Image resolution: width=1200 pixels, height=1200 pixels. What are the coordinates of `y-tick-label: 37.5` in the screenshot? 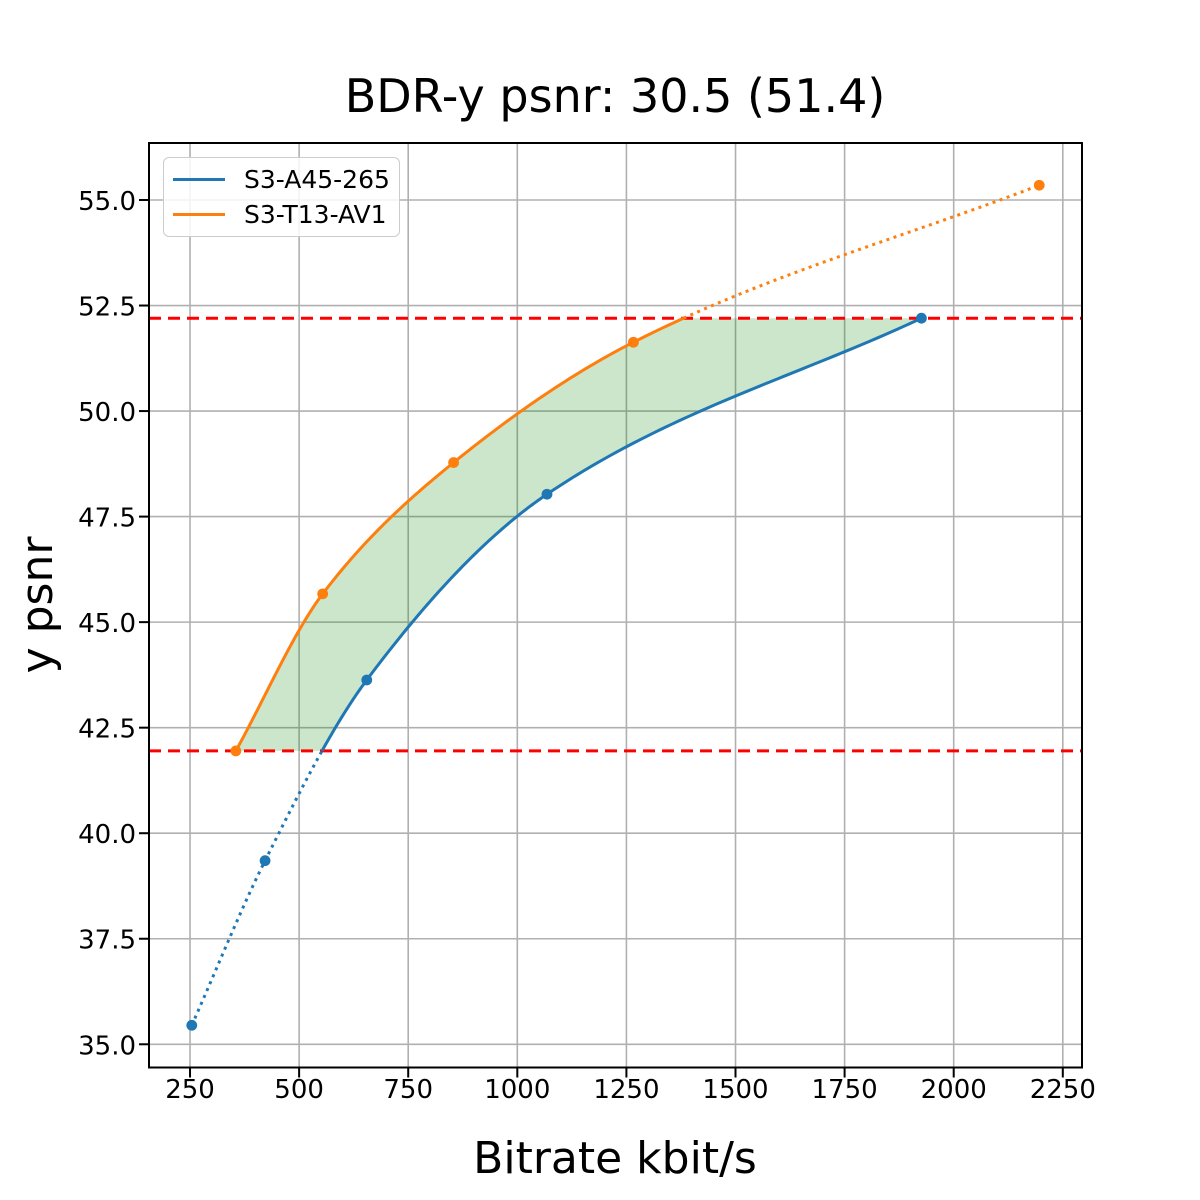 It's located at (107, 941).